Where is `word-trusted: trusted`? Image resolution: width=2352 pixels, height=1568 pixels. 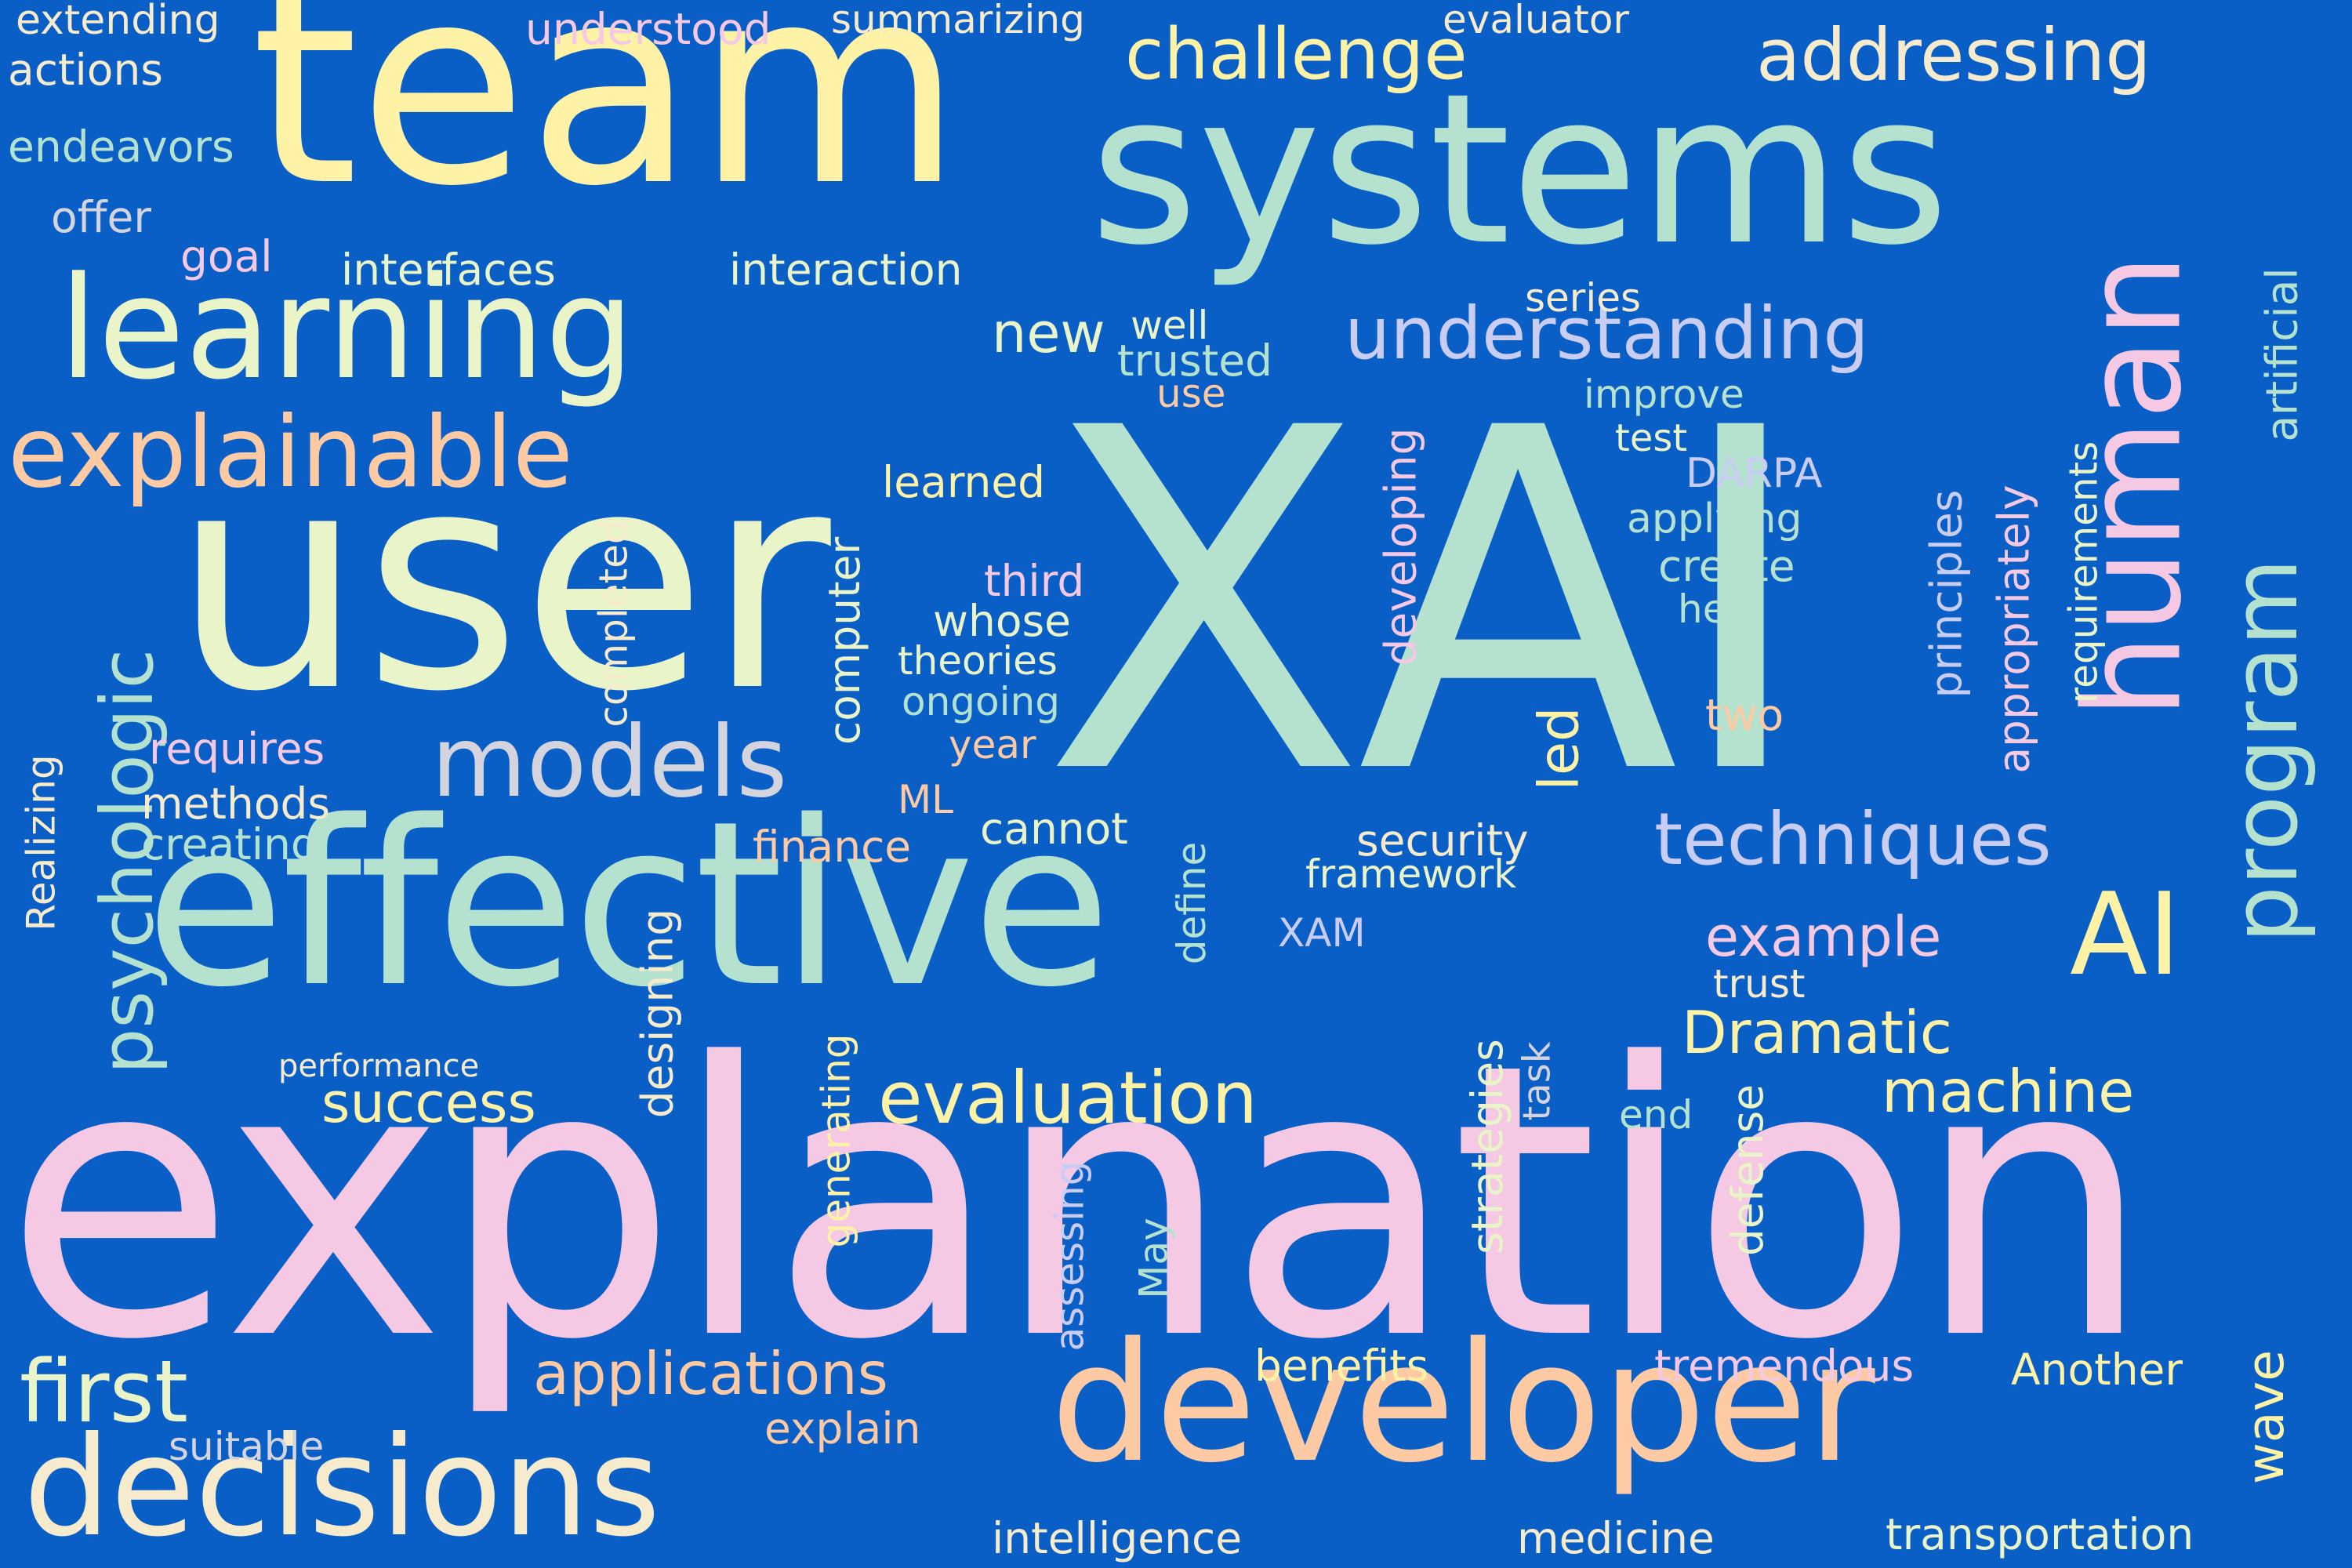 word-trusted: trusted is located at coordinates (1195, 361).